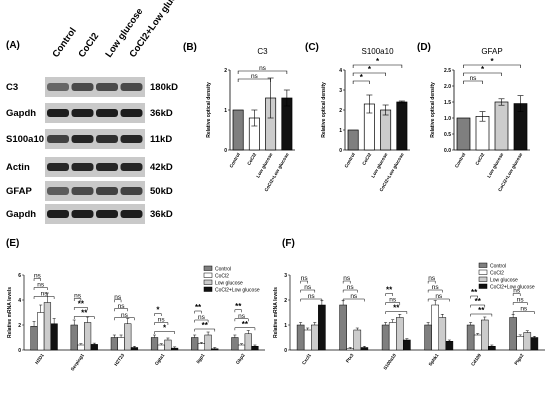  Describe the element at coordinates (161, 214) in the screenshot. I see `blot-size-label: 36kD` at that location.